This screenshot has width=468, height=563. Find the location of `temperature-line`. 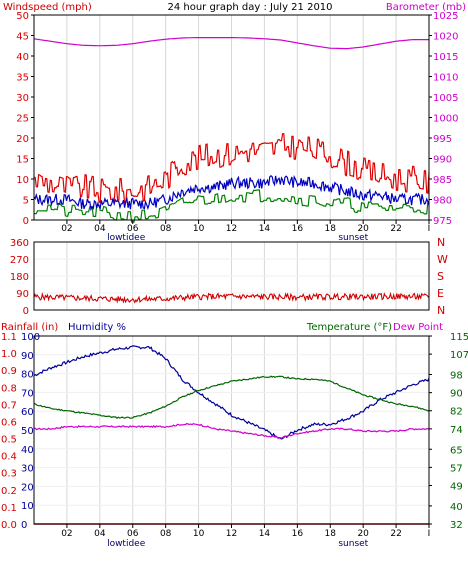

temperature-line is located at coordinates (231, 397).